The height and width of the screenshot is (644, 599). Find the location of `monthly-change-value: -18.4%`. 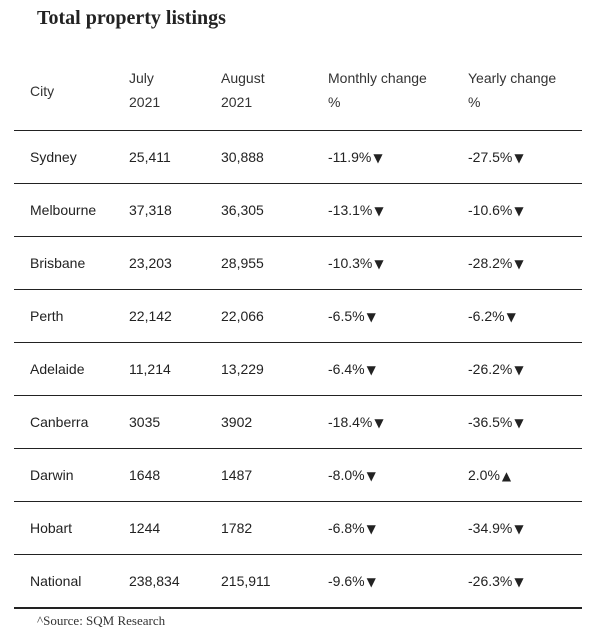

monthly-change-value: -18.4% is located at coordinates (350, 422).